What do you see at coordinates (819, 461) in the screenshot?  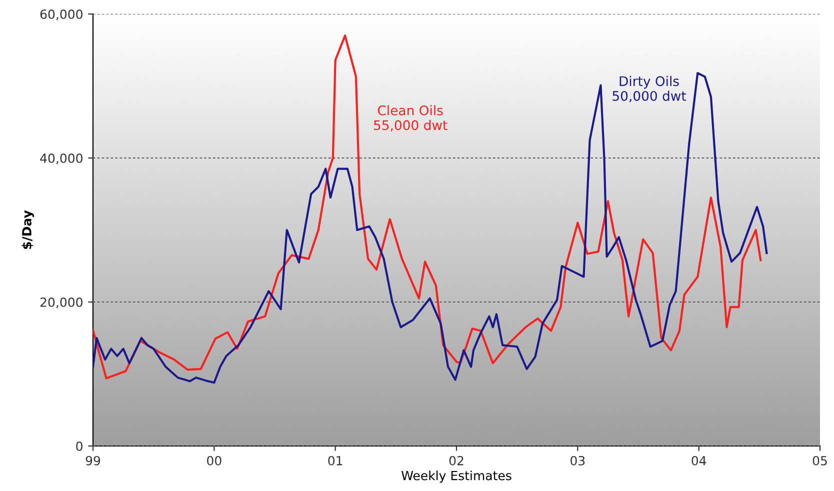 I see `x-tick-label: 05` at bounding box center [819, 461].